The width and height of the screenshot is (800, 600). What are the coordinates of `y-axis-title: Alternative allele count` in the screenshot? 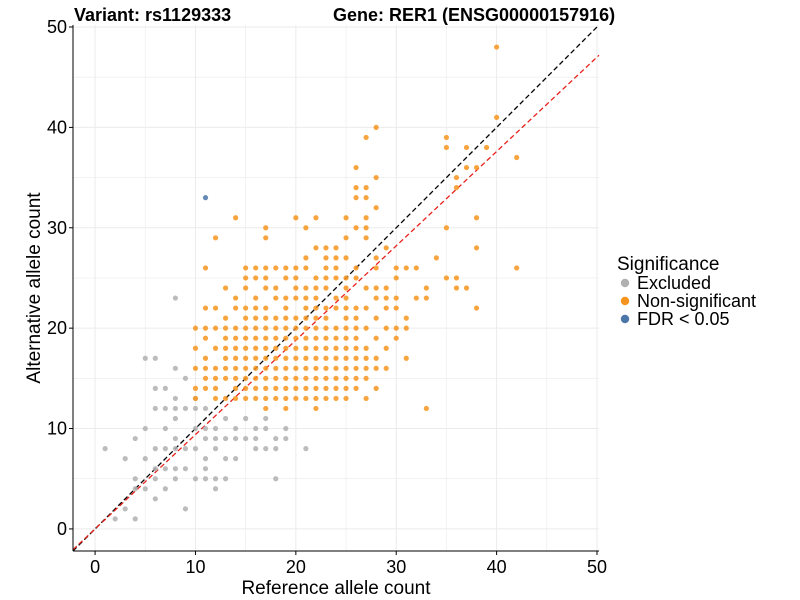 It's located at (34, 288).